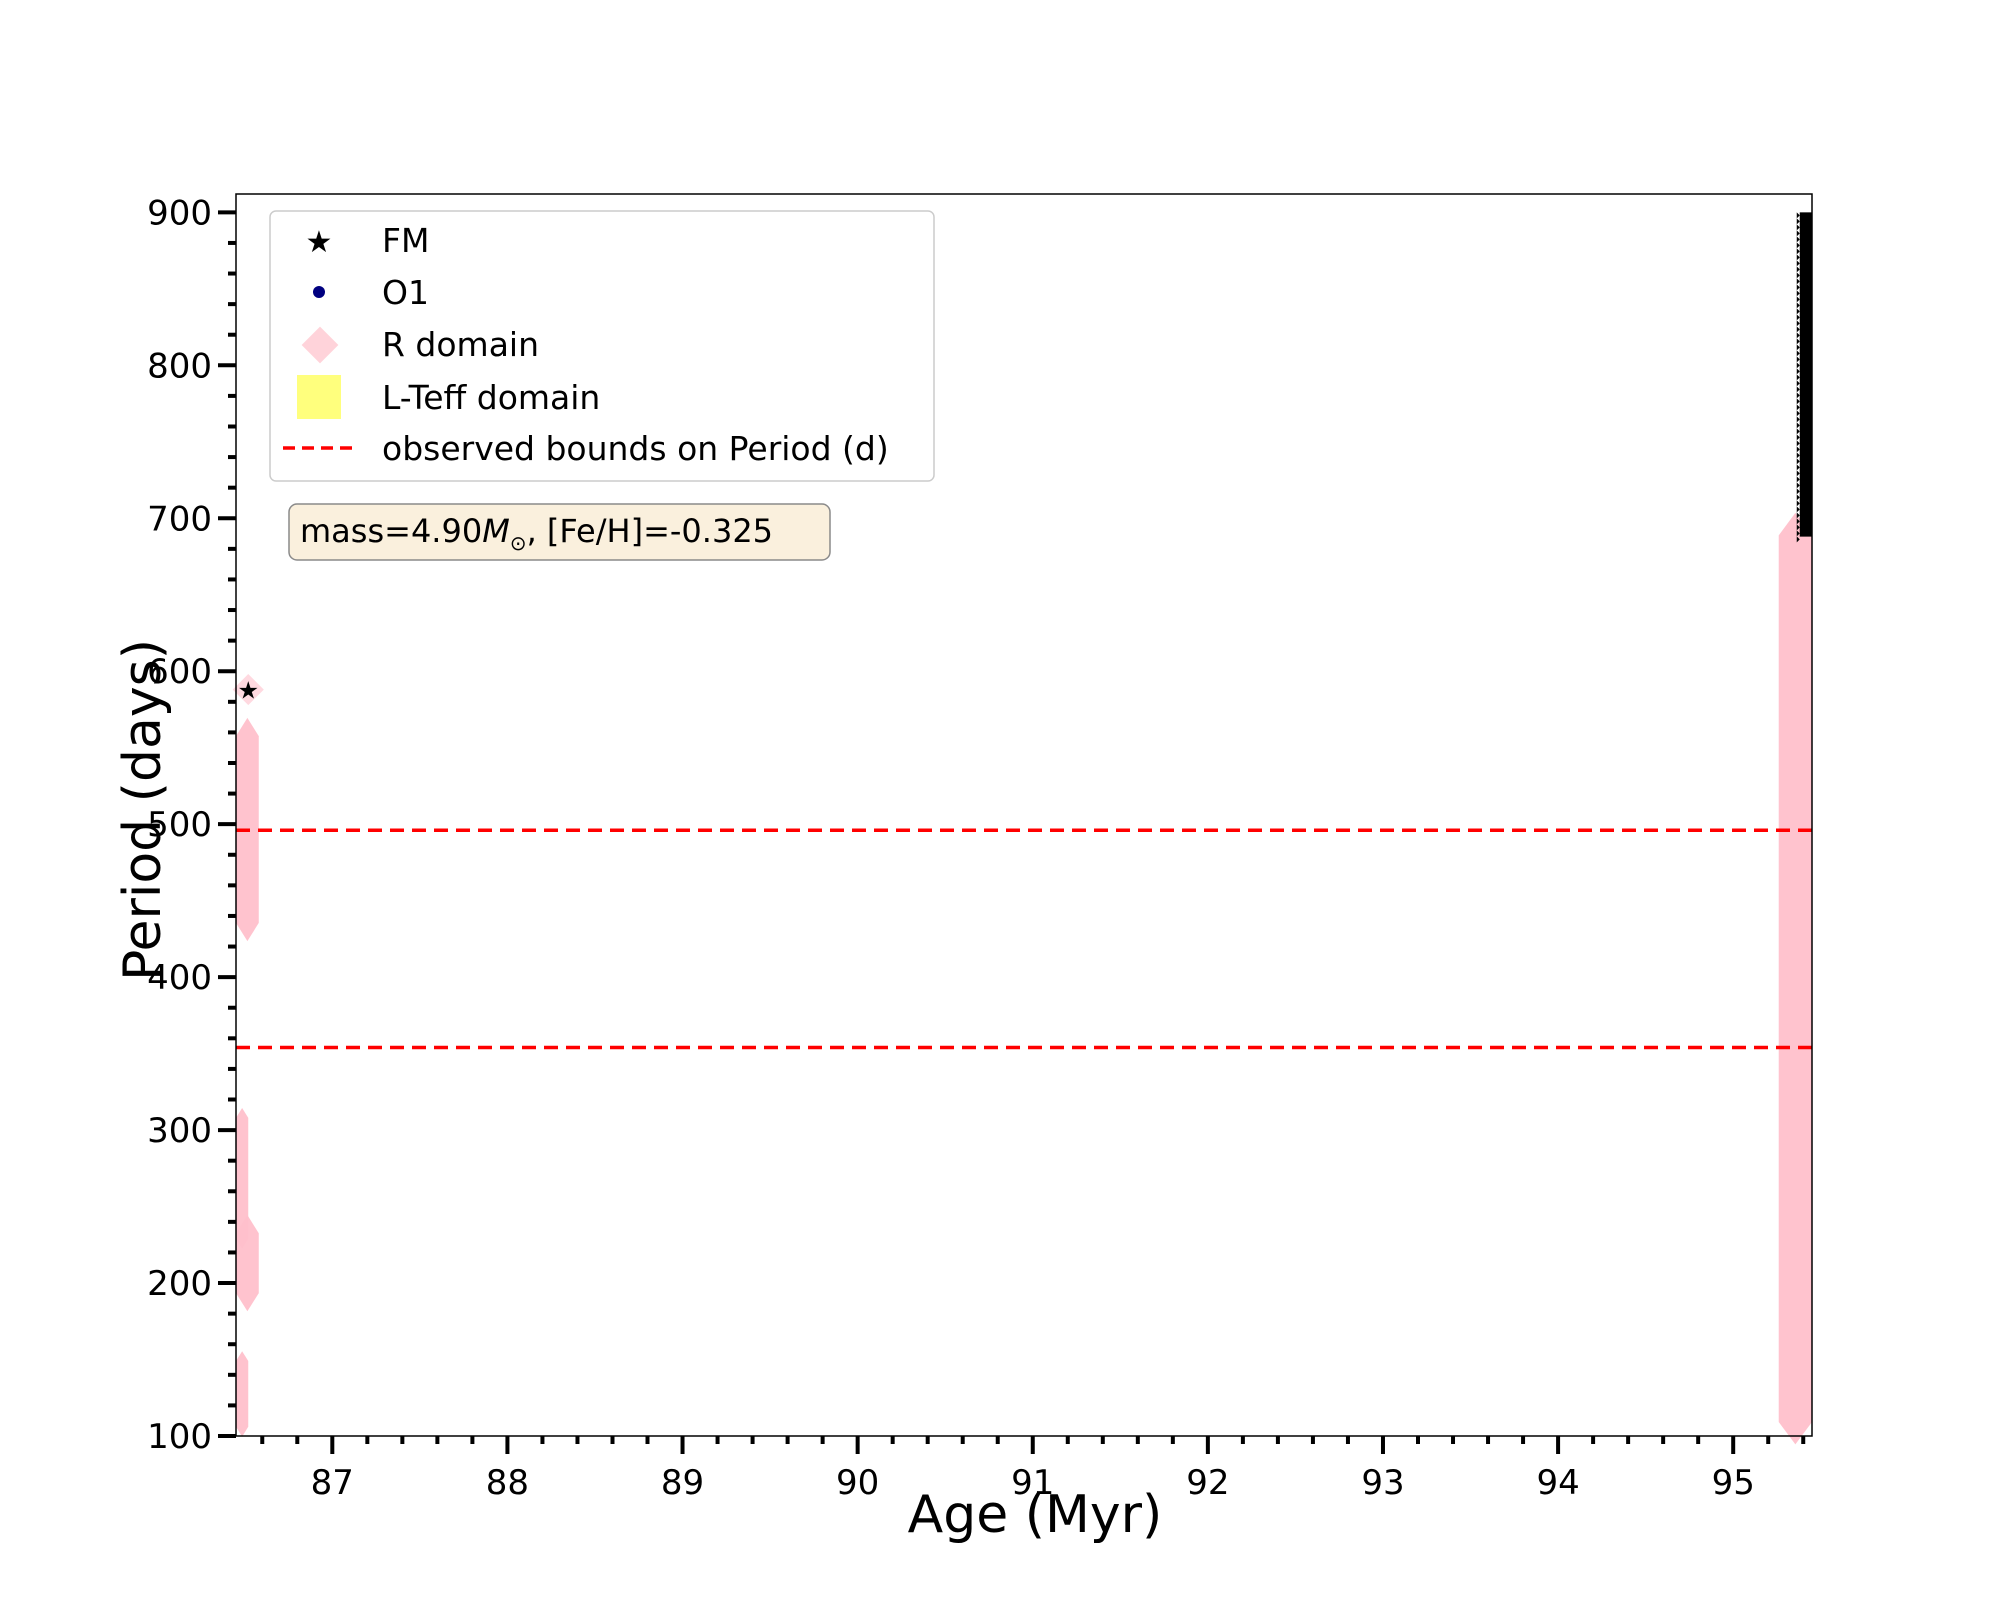  I want to click on fm-band-fill, so click(1805, 374).